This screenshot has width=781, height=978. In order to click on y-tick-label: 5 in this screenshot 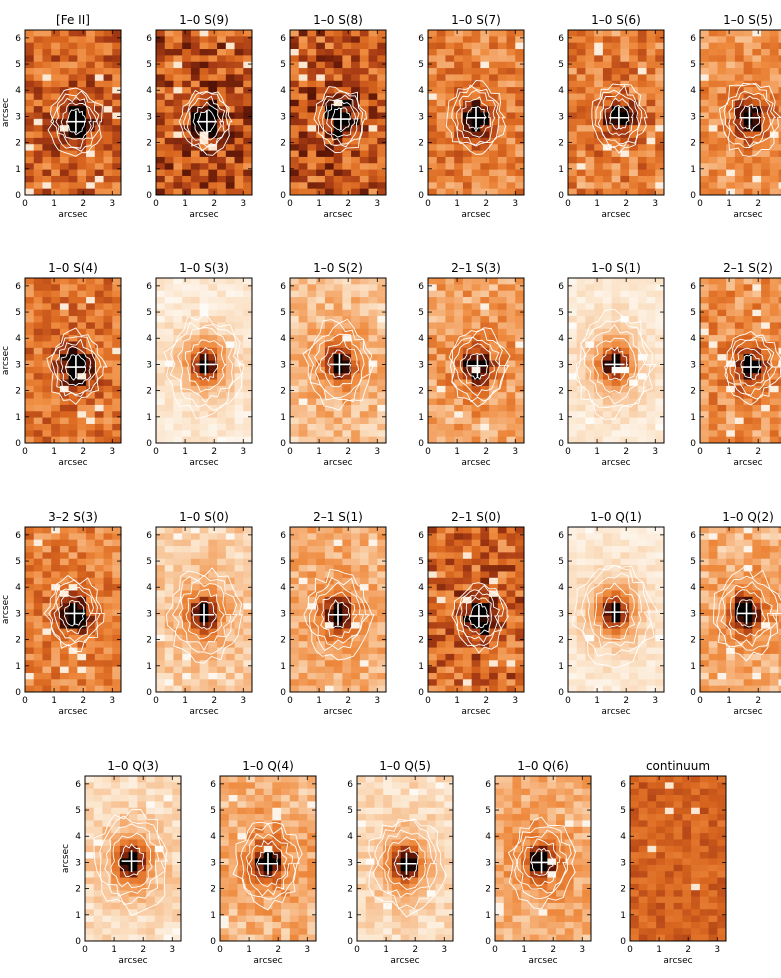, I will do `click(149, 562)`.